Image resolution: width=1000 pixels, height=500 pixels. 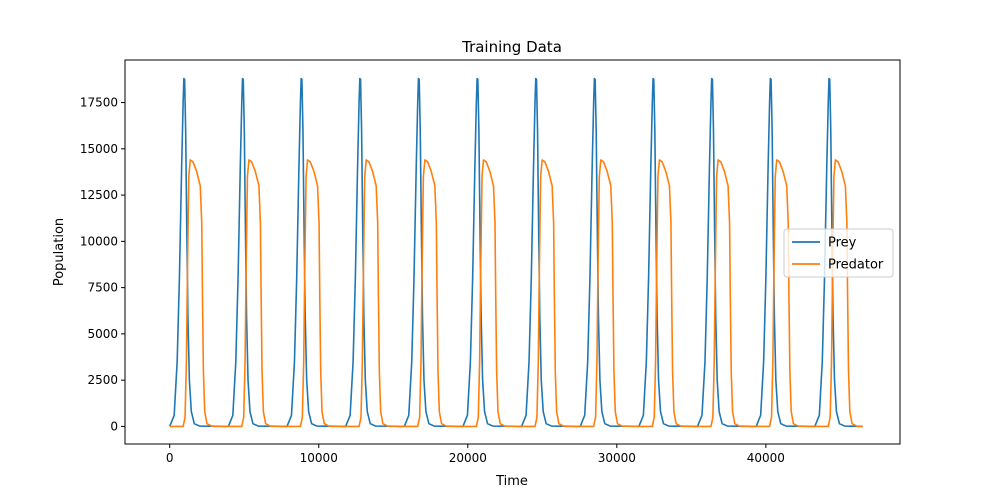 What do you see at coordinates (842, 243) in the screenshot?
I see `legend-label: Prey` at bounding box center [842, 243].